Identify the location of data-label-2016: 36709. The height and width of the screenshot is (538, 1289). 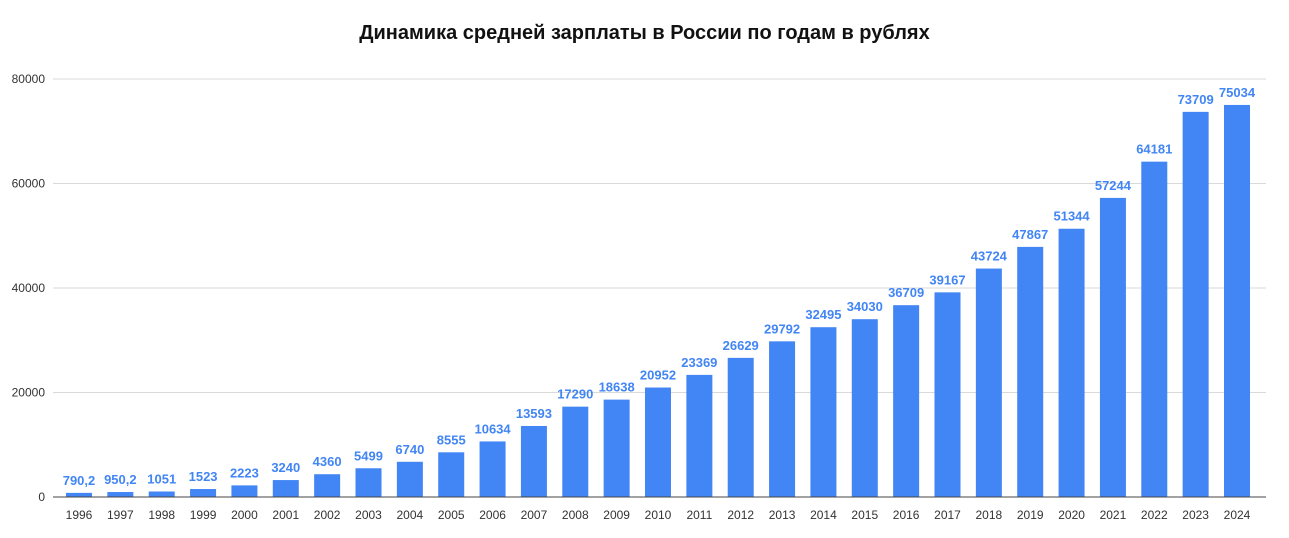
(906, 292).